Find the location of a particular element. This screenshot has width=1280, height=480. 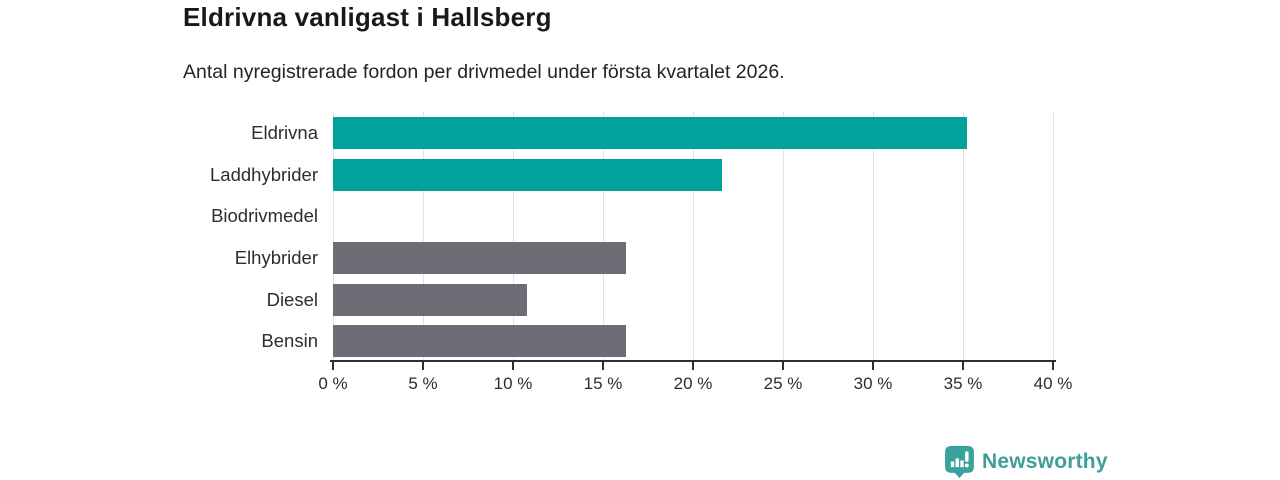

category-label: Elhybrider is located at coordinates (276, 257).